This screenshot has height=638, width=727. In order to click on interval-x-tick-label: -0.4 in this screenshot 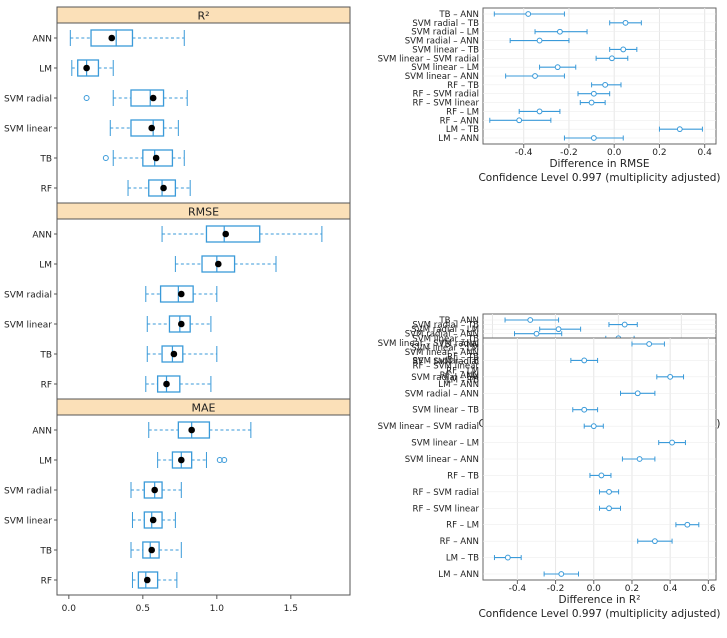, I will do `click(518, 589)`.